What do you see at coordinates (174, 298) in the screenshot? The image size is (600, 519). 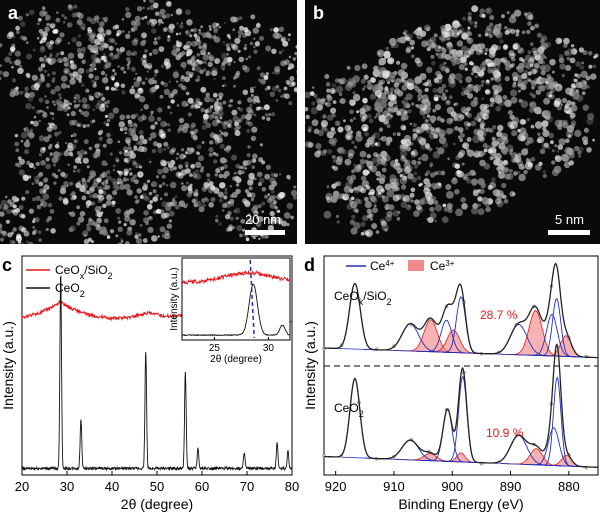 I see `inset-y-axis-label: Intensity (a.u.)` at bounding box center [174, 298].